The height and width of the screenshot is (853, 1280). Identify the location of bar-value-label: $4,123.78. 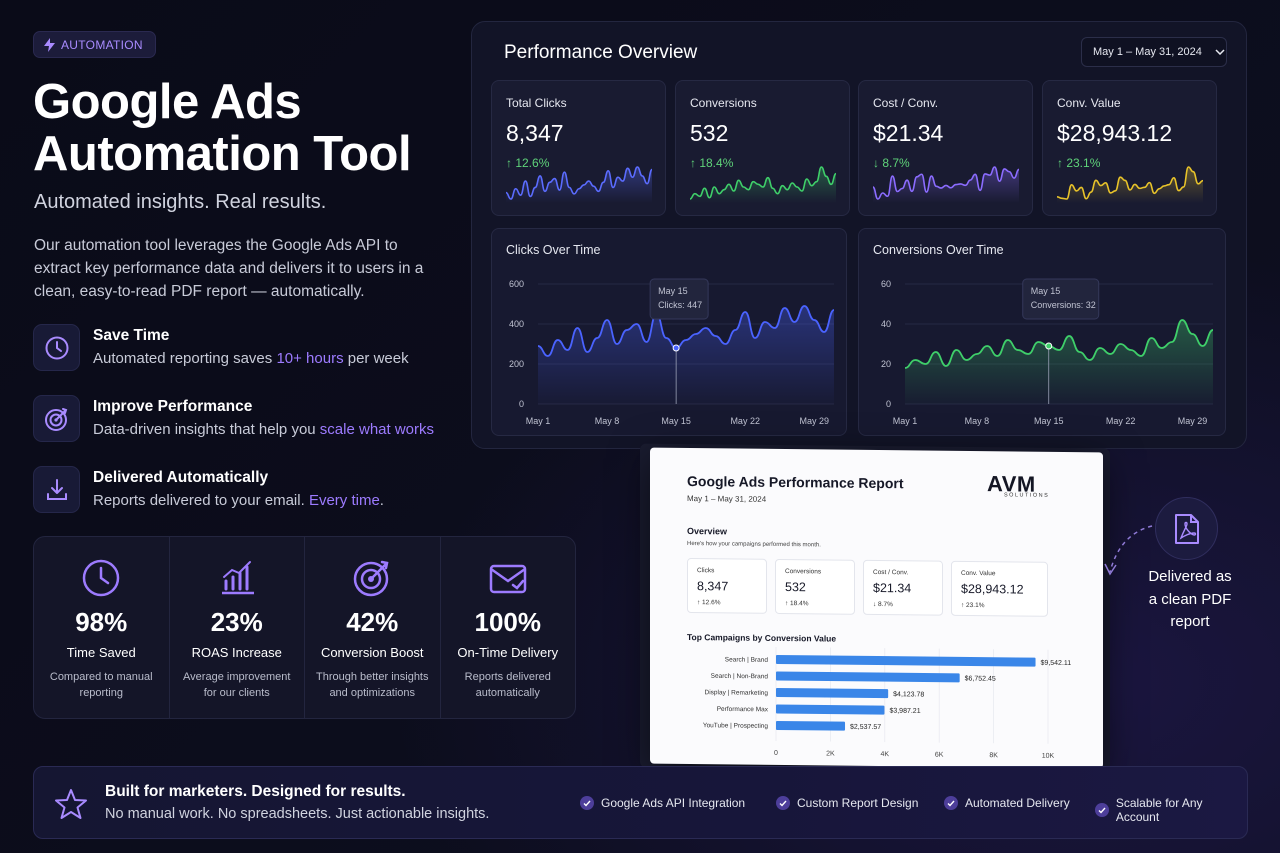
(908, 694).